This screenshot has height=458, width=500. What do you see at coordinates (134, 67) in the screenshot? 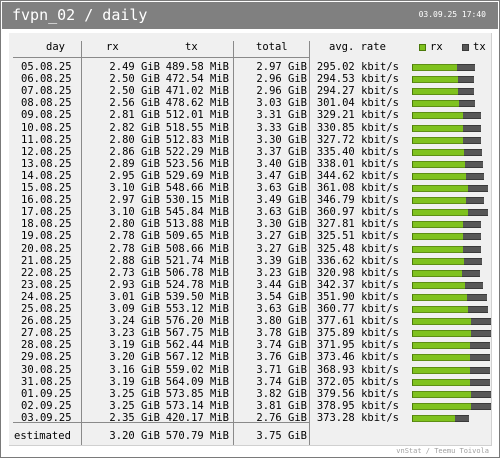
I see `row-rx: 2.49 GiB` at bounding box center [134, 67].